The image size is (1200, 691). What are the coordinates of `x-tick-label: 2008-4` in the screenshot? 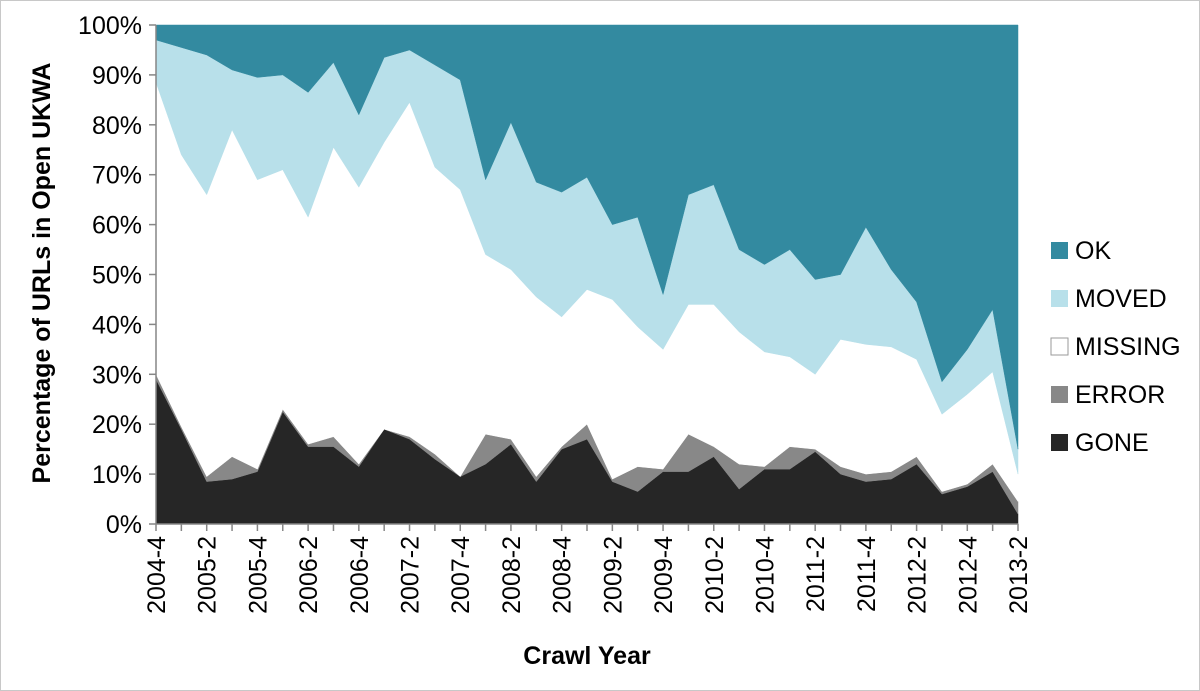 It's located at (563, 575).